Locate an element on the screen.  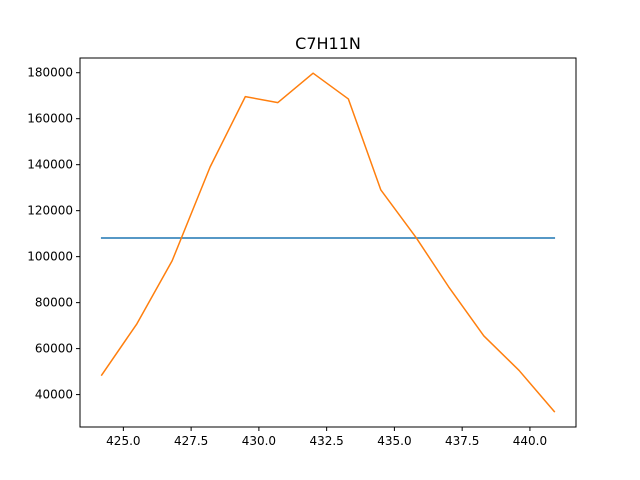
y-tick-label: 100000 is located at coordinates (50, 257).